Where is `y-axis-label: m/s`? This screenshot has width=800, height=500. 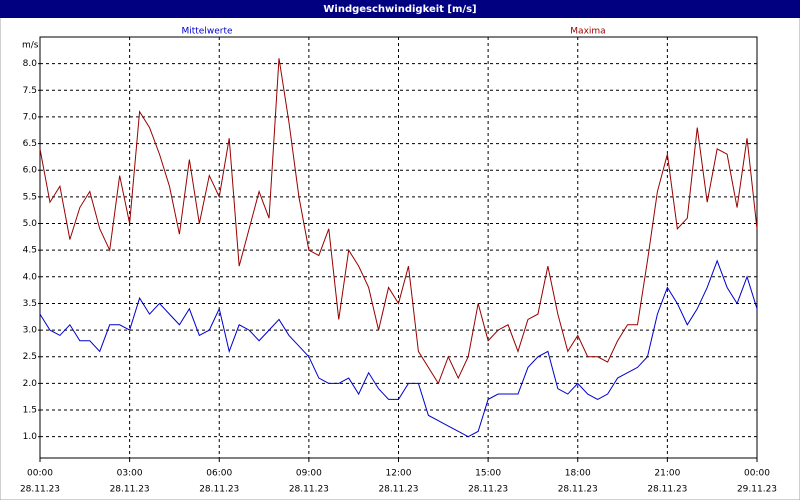
y-axis-label: m/s is located at coordinates (30, 46).